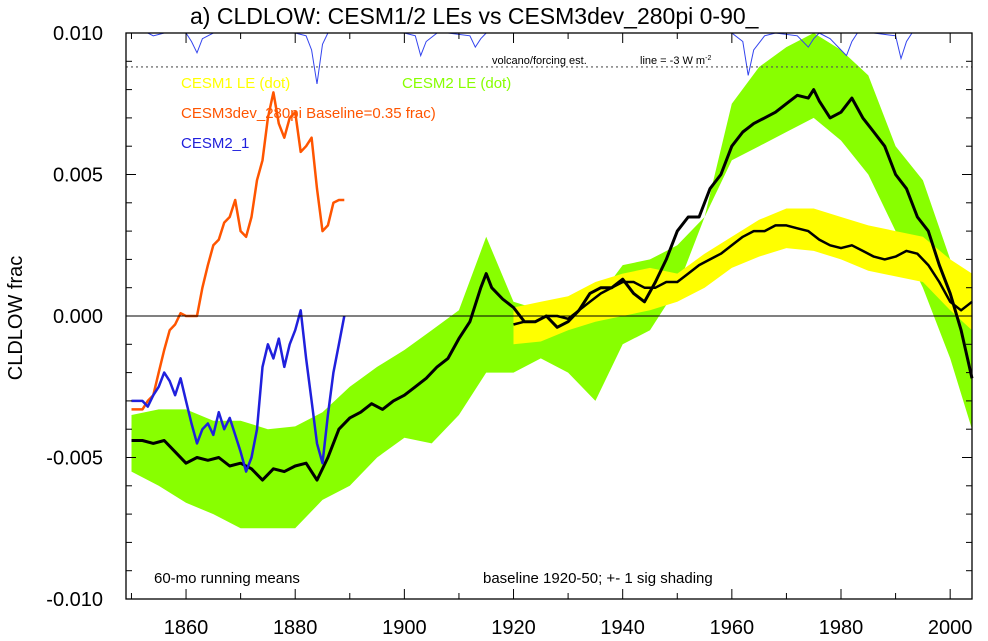 The width and height of the screenshot is (988, 641). Describe the element at coordinates (78, 34) in the screenshot. I see `y-tick-label: 0.010` at that location.